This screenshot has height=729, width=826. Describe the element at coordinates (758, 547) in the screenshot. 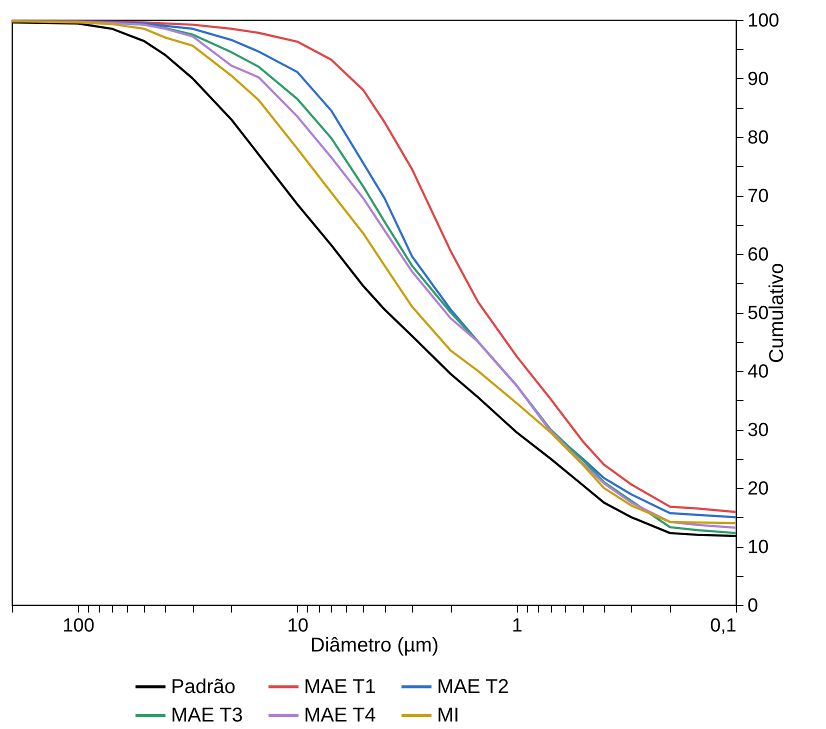

I see `y-tick-label: 10` at that location.